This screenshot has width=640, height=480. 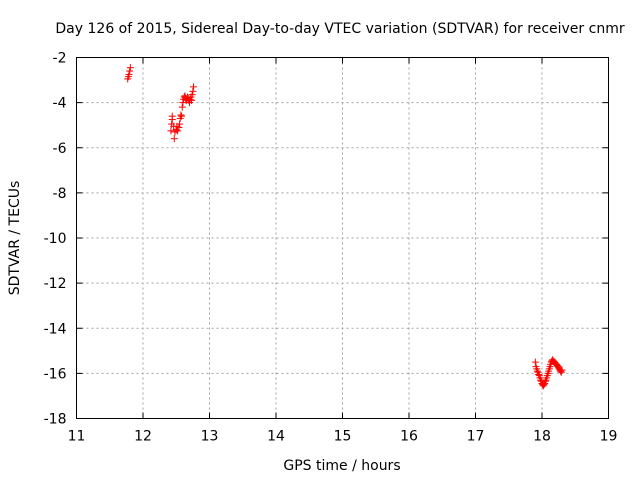 What do you see at coordinates (60, 59) in the screenshot?
I see `y-tick-label: -2` at bounding box center [60, 59].